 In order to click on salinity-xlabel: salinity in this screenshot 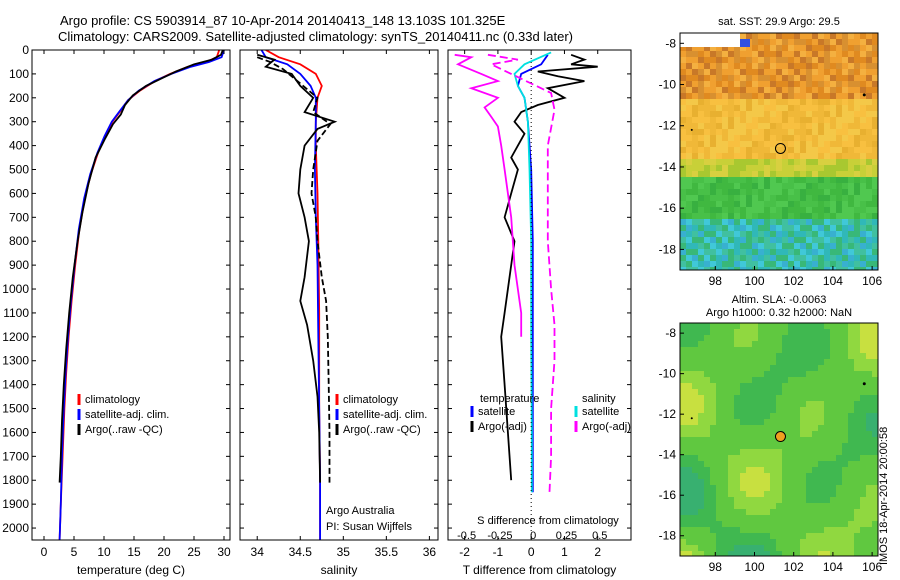, I will do `click(339, 570)`.